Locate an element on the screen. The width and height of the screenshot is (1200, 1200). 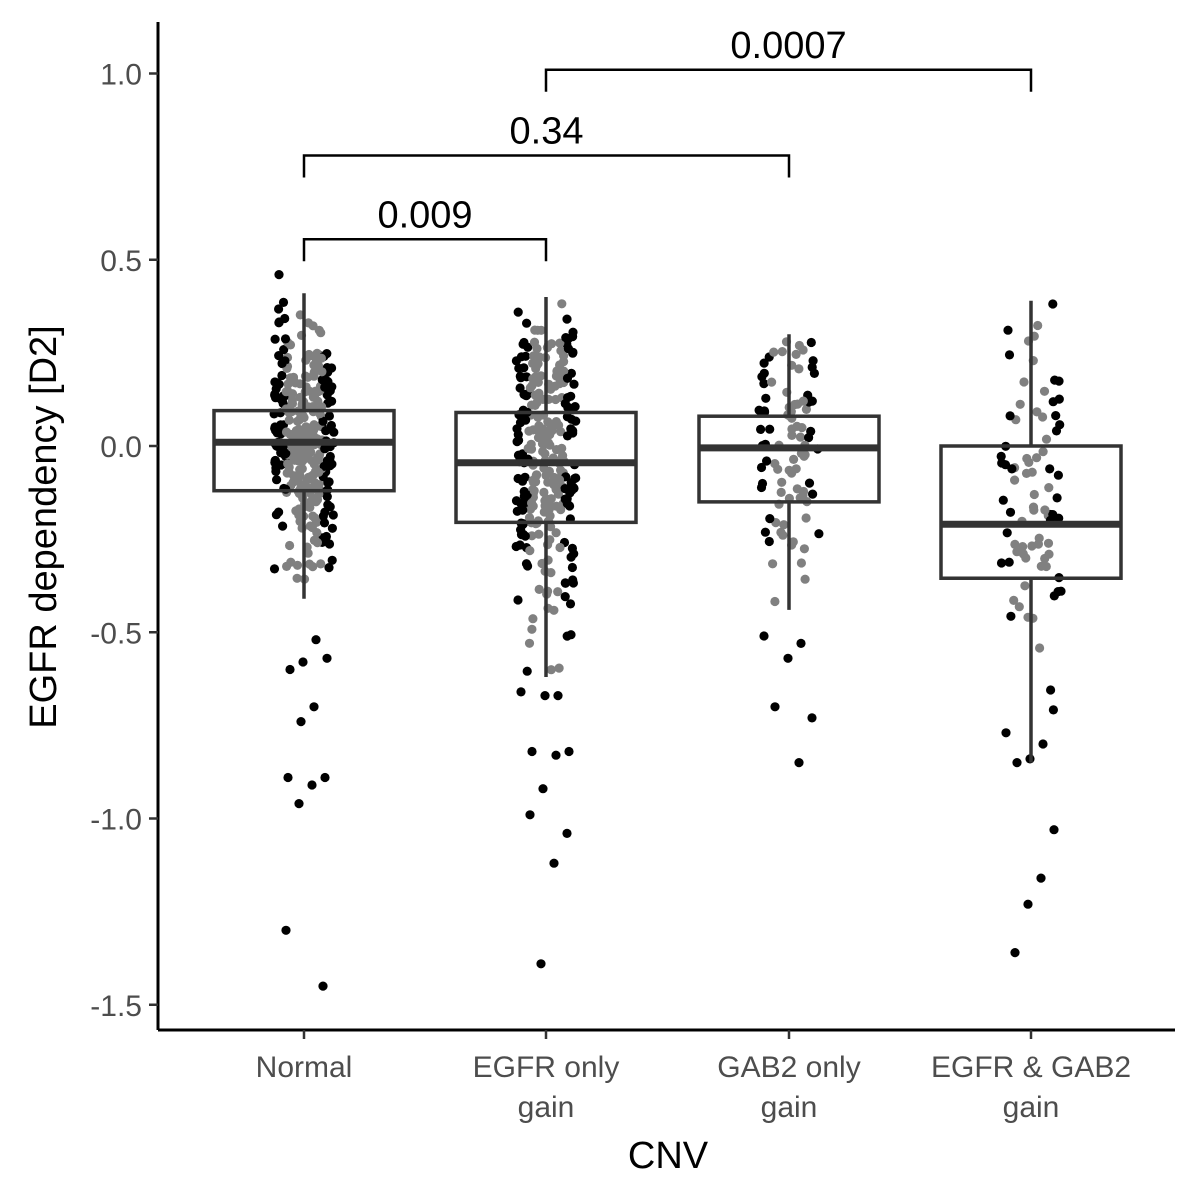
x-tick-label: EGFR & GAB2 is located at coordinates (1031, 1067).